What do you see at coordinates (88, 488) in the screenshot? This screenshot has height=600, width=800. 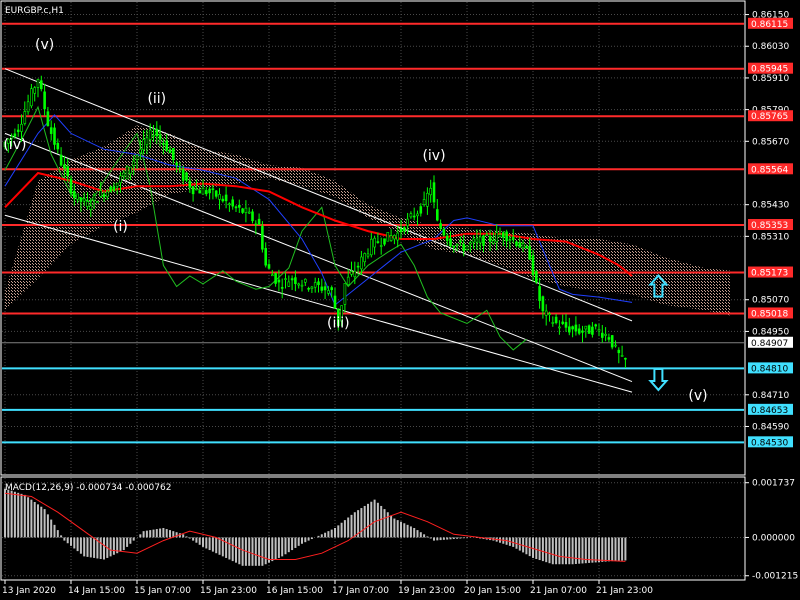 I see `macd-title: MACD(12,26,9) -0.000734 -0.000762` at bounding box center [88, 488].